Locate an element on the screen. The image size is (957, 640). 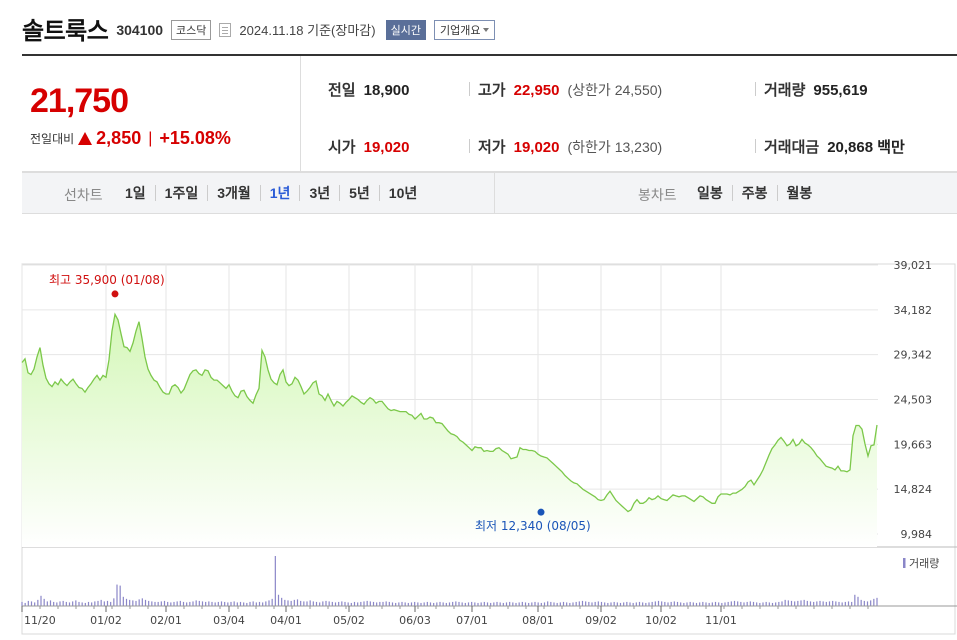
y-tick-label: 34,182 is located at coordinates (913, 310).